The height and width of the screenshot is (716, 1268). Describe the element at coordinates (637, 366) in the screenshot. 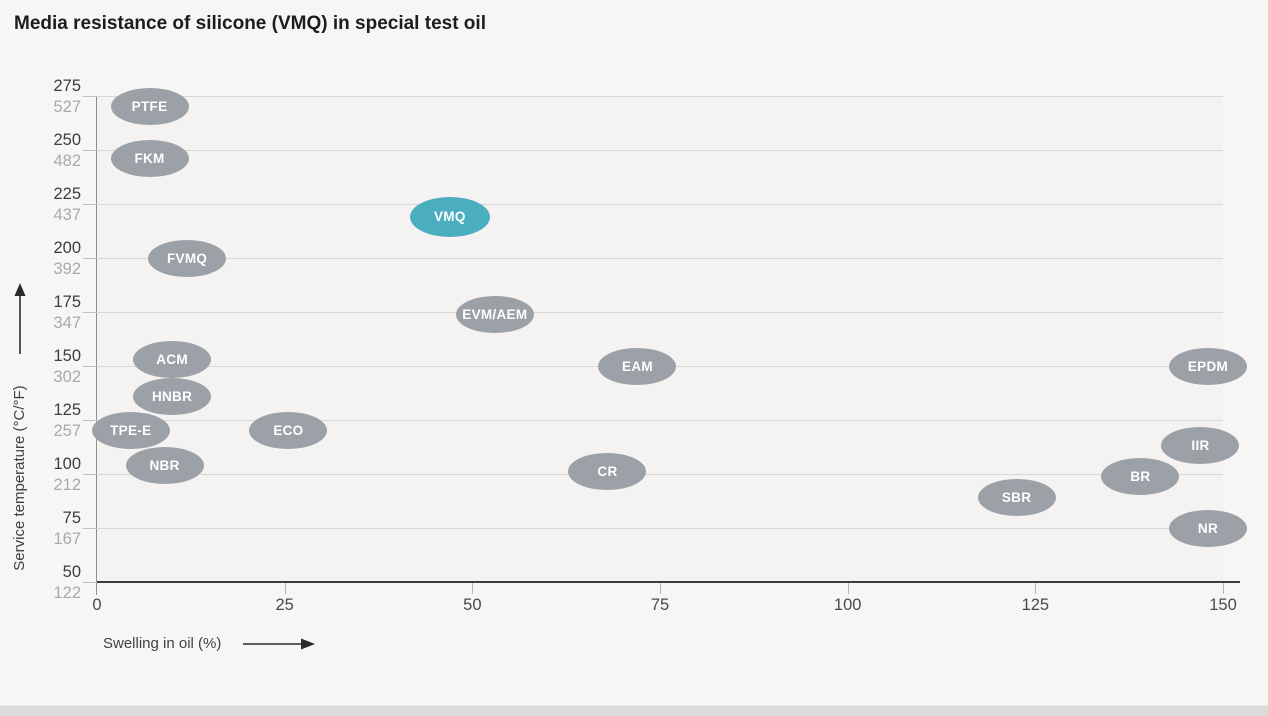

I see `bubble-eam: EAM` at that location.